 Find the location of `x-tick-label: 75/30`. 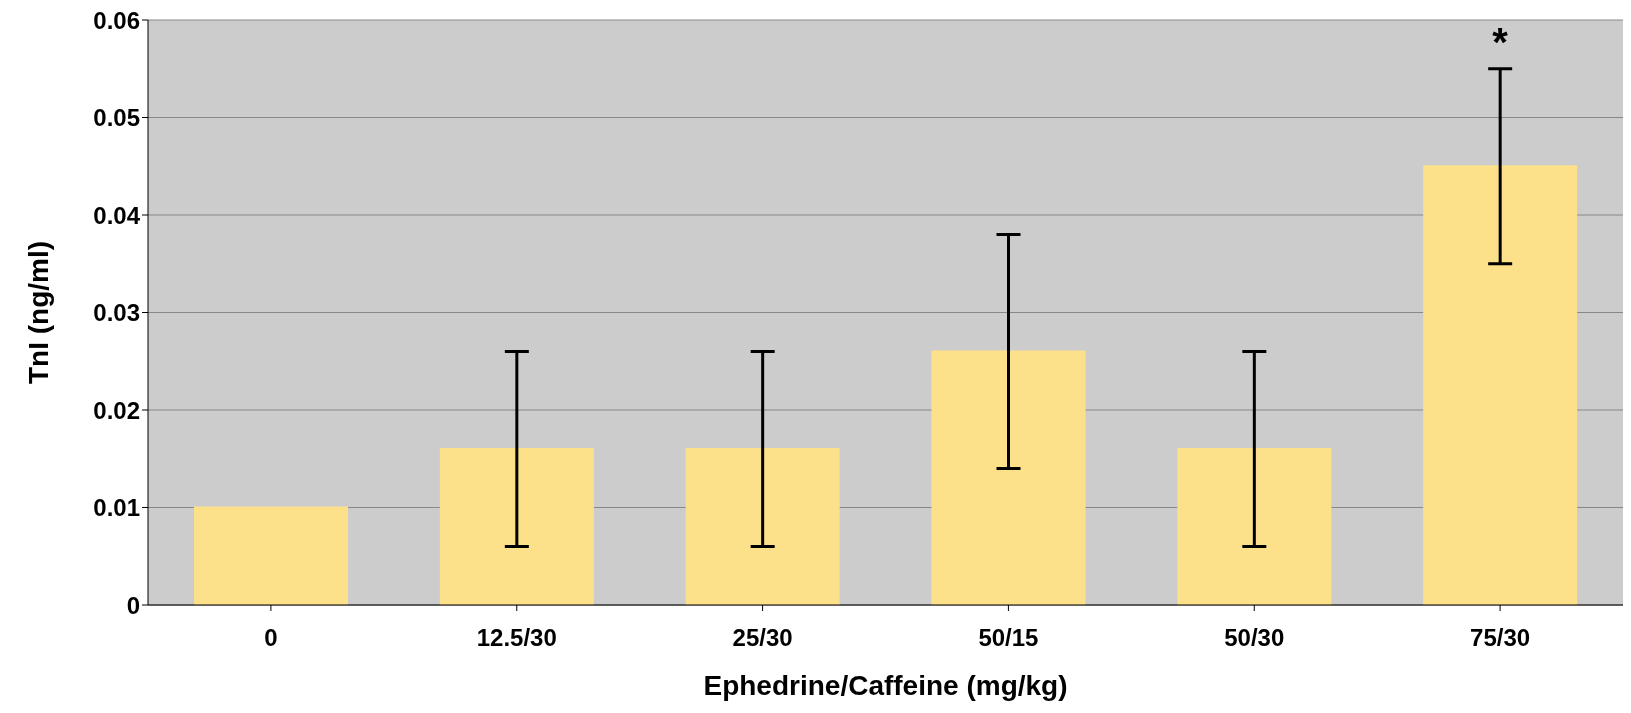

x-tick-label: 75/30 is located at coordinates (1500, 638).